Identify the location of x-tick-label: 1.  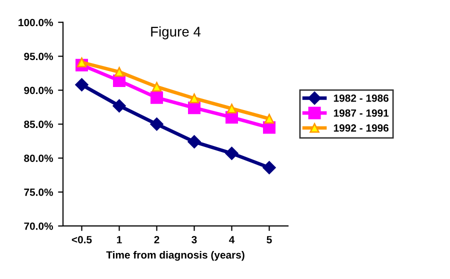
(119, 240).